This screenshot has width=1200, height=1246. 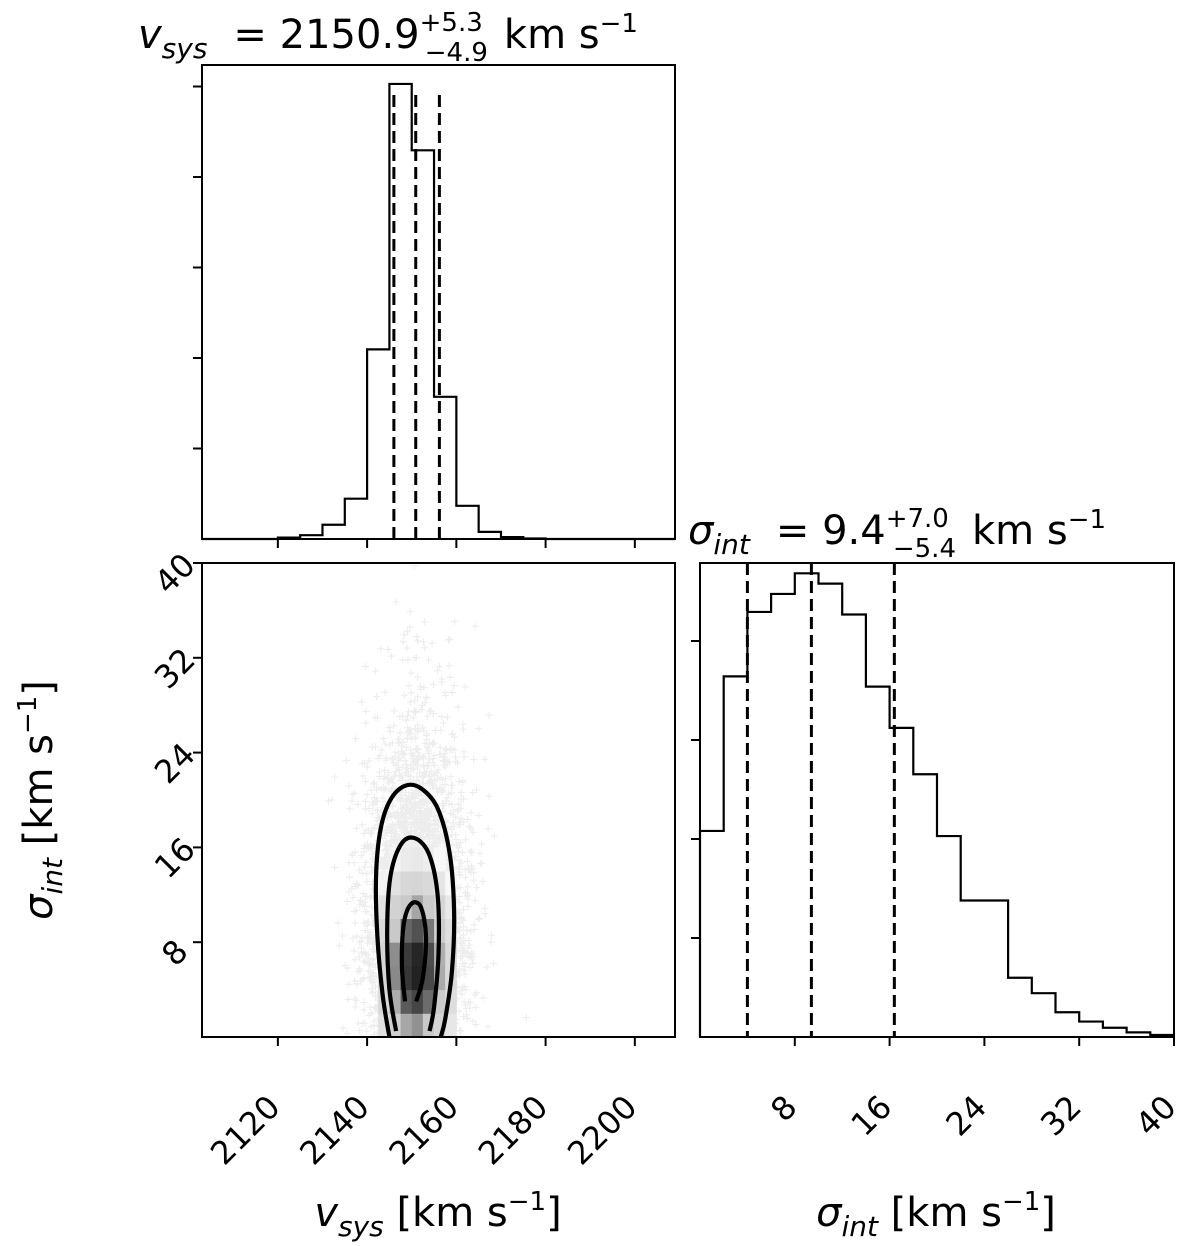 I want to click on x-tick-label: 2140, so click(x=334, y=1130).